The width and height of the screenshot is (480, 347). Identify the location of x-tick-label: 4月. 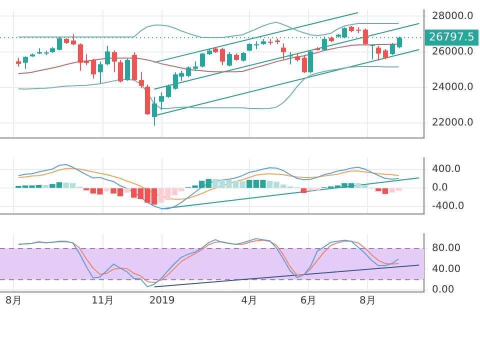
(249, 301).